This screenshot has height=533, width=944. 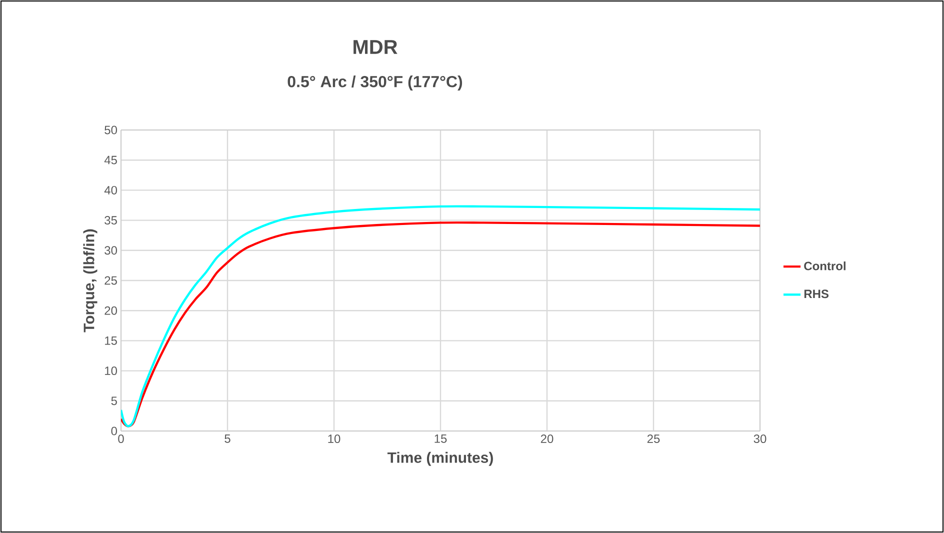 What do you see at coordinates (110, 280) in the screenshot?
I see `y-tick-label: 25` at bounding box center [110, 280].